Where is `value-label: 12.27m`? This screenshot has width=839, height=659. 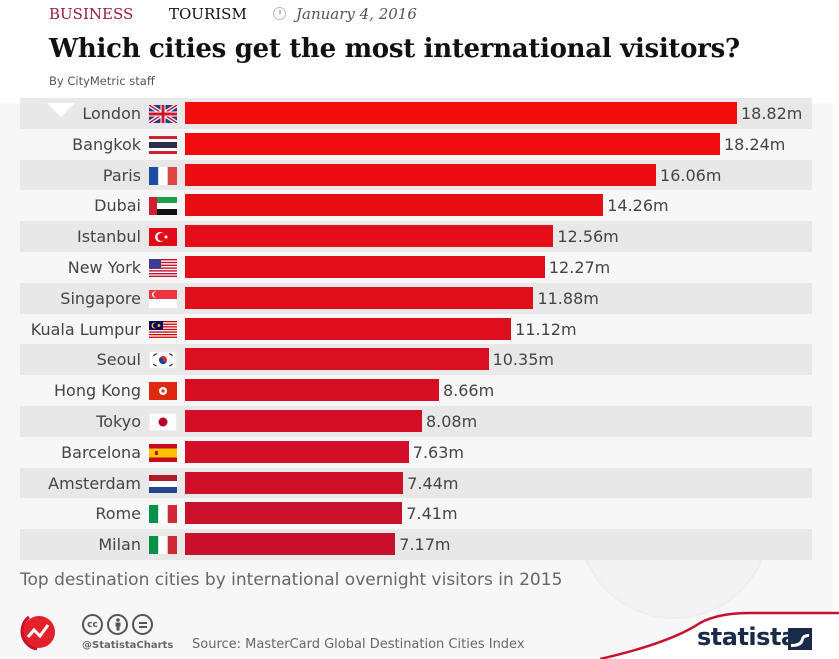 value-label: 12.27m is located at coordinates (579, 267).